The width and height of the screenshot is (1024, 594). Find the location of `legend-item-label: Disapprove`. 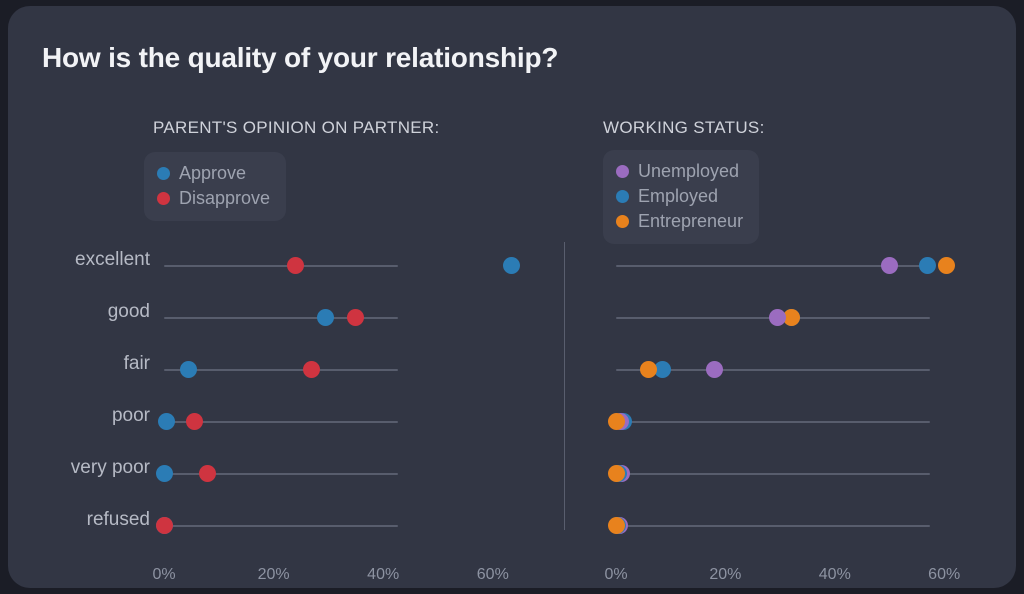

legend-item-label: Disapprove is located at coordinates (225, 198).